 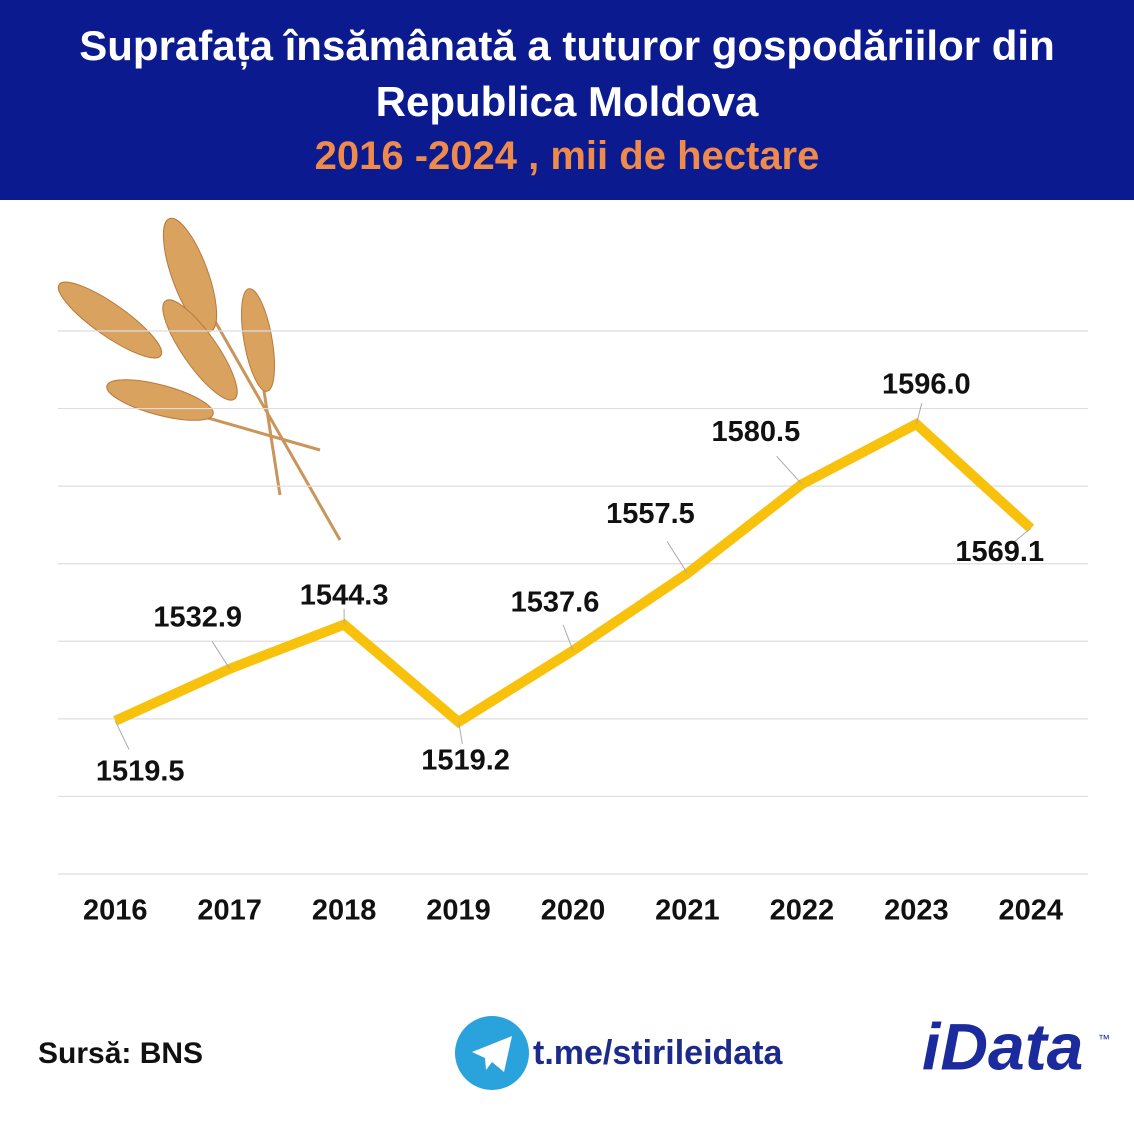 What do you see at coordinates (756, 432) in the screenshot?
I see `data-label: 1580.5` at bounding box center [756, 432].